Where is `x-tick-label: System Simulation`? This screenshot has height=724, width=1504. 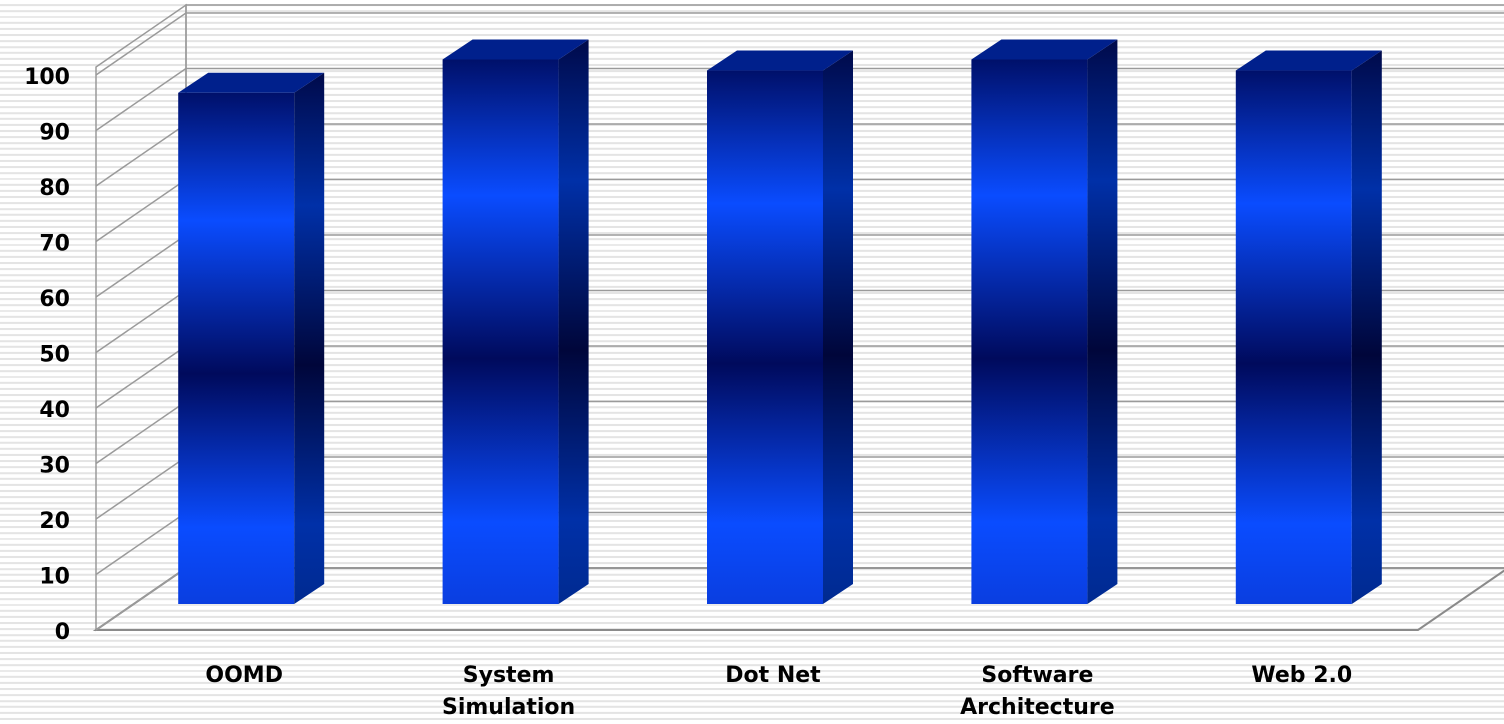 x-tick-label: System Simulation is located at coordinates (508, 691).